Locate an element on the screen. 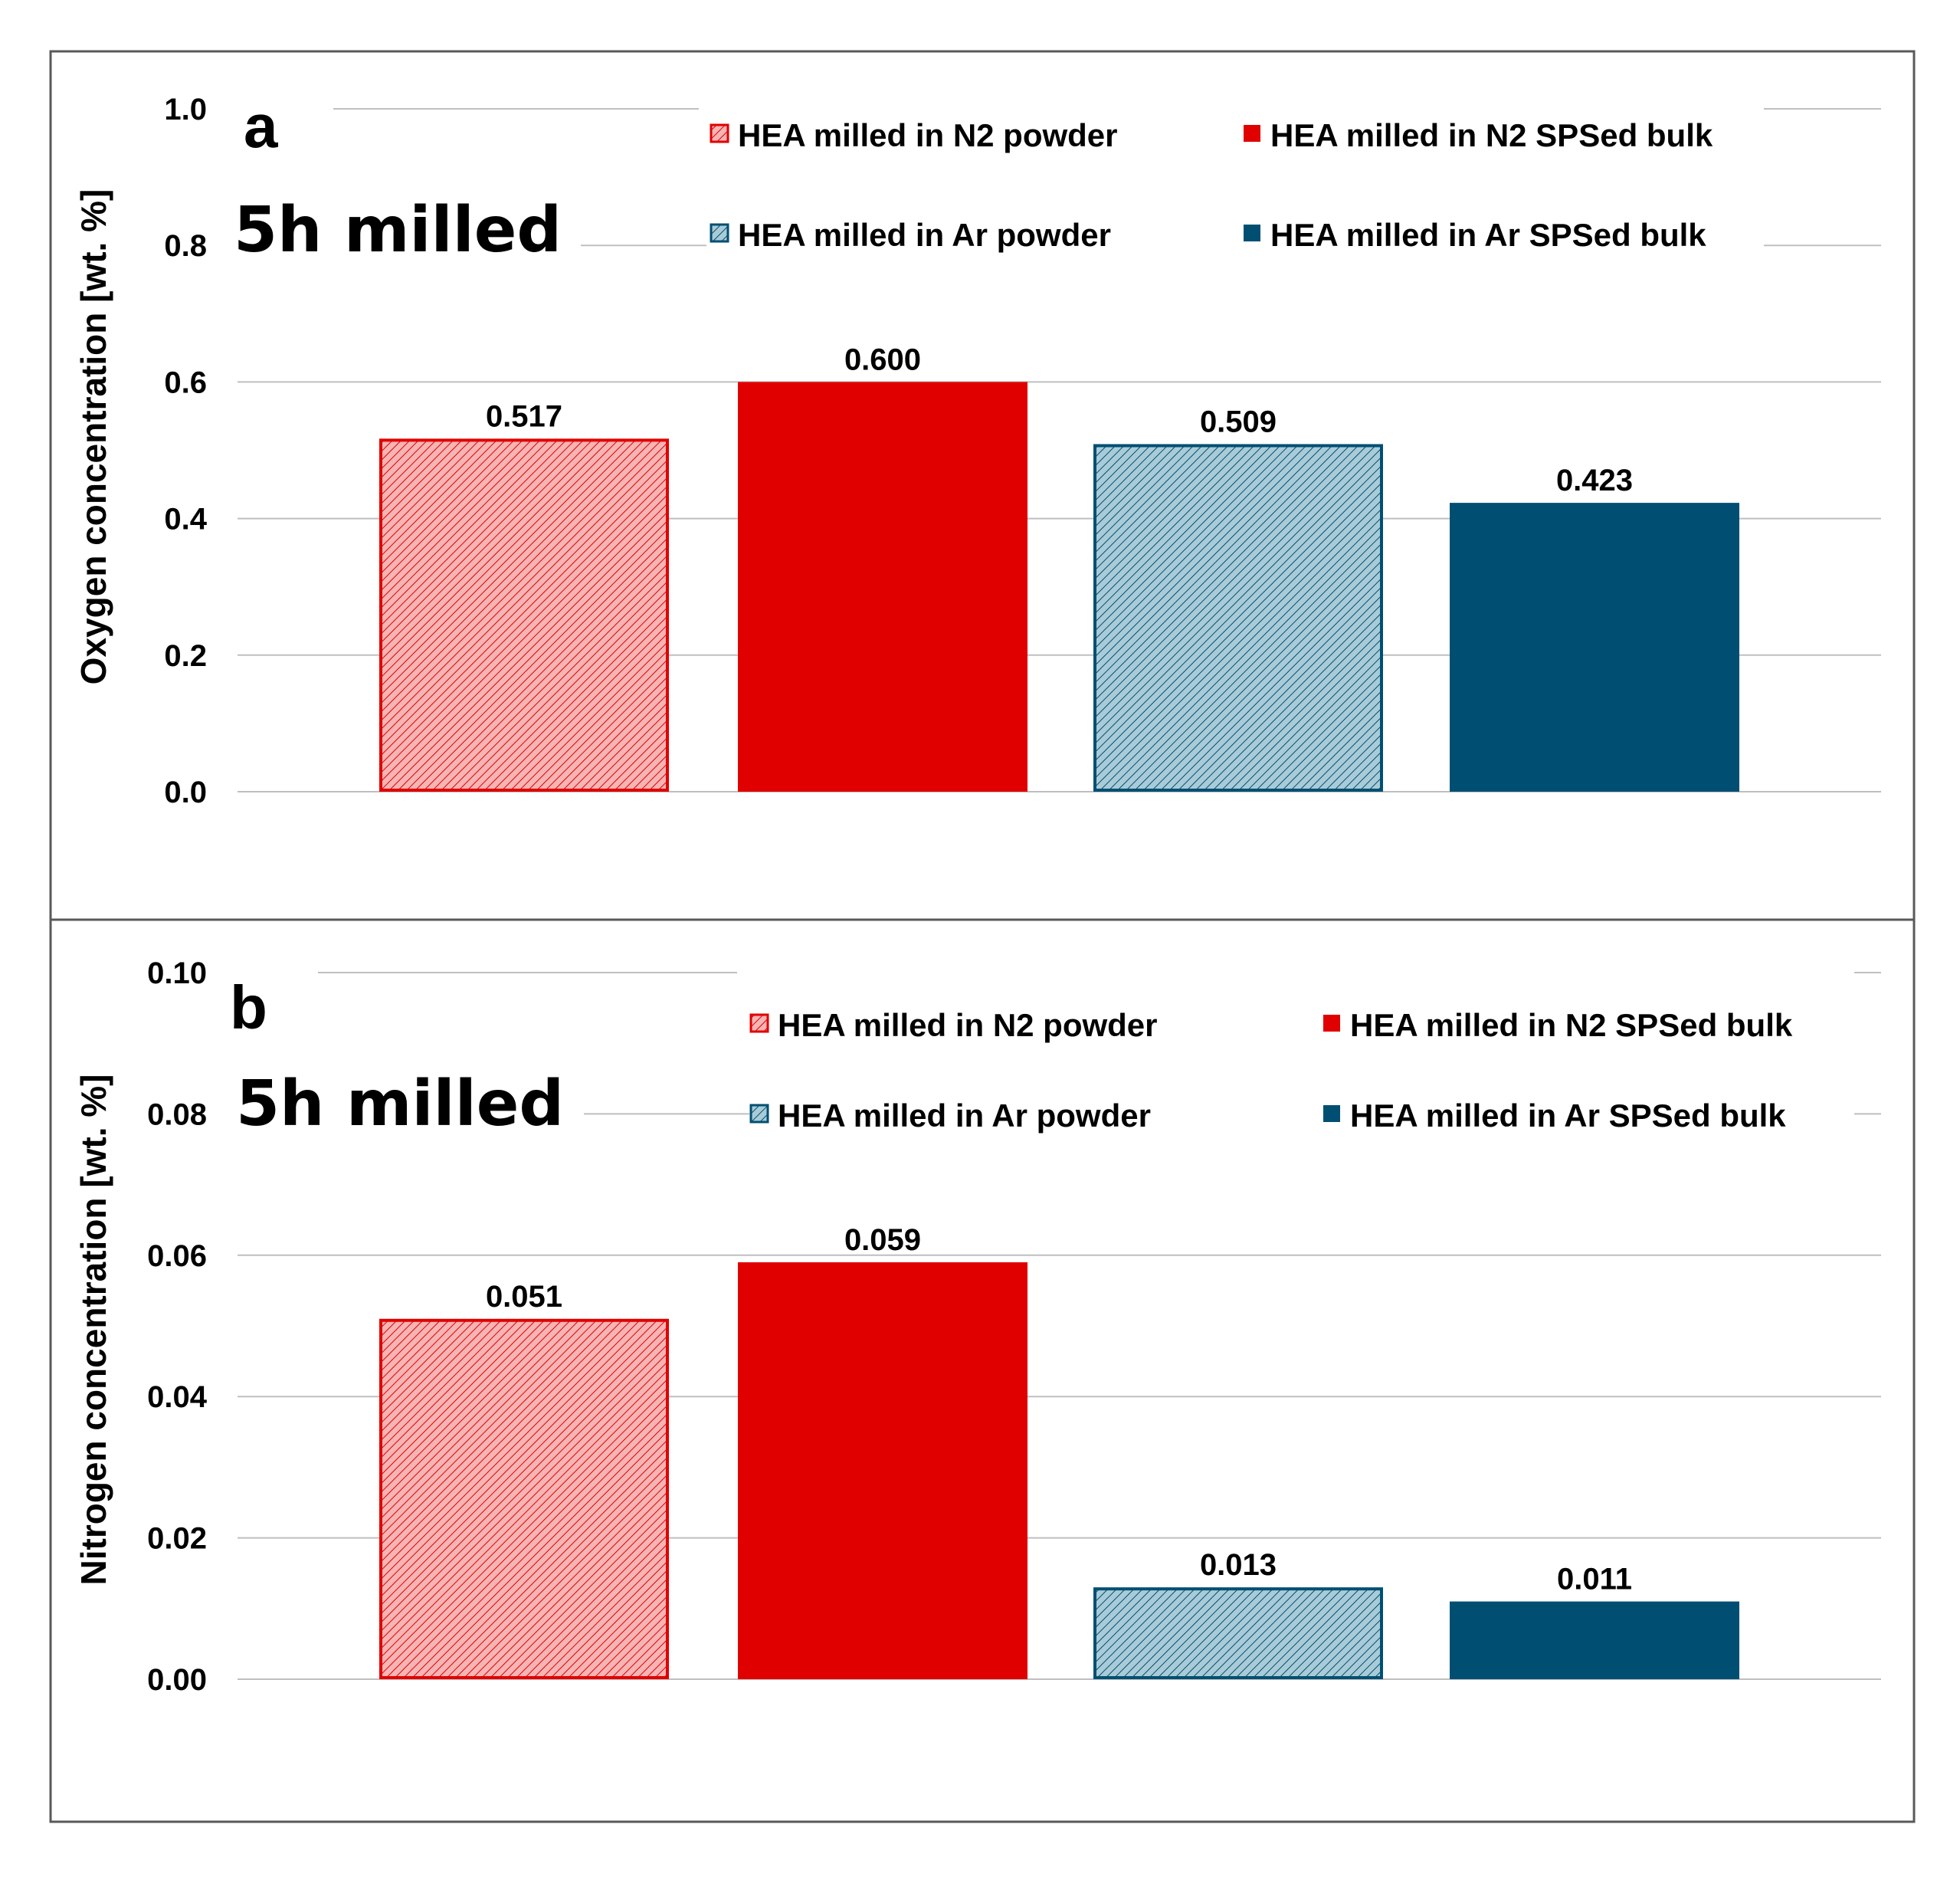  y-tick-label: 1.0 is located at coordinates (185, 109).